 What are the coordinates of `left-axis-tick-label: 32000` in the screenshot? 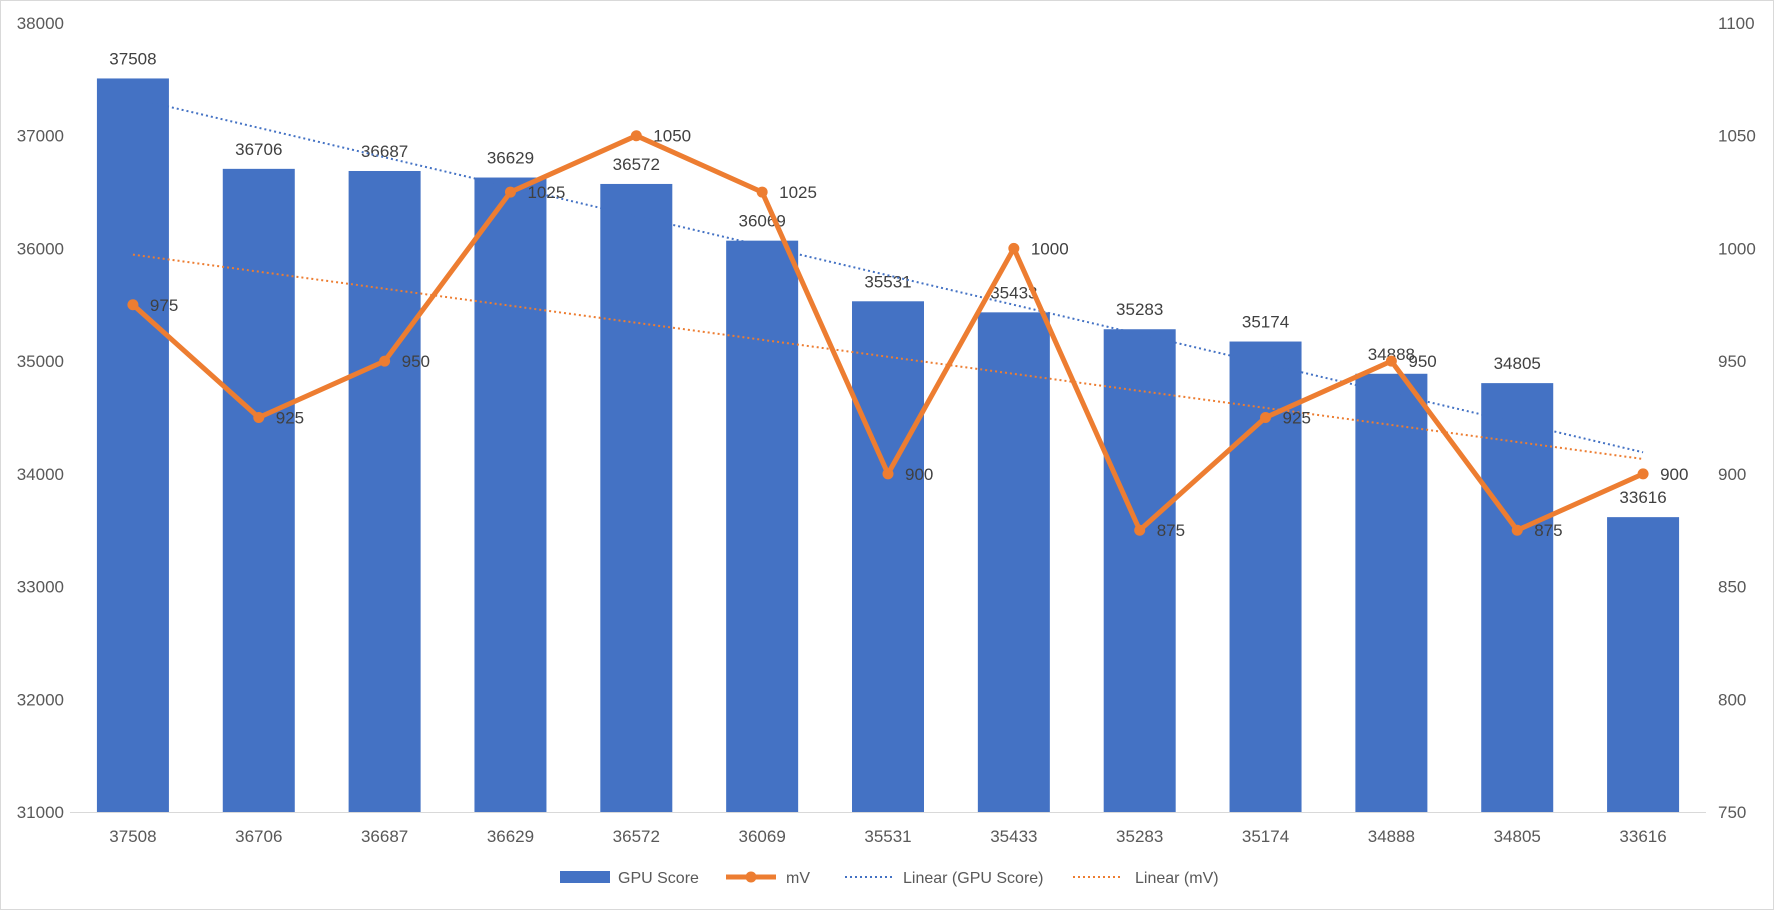 It's located at (40, 699).